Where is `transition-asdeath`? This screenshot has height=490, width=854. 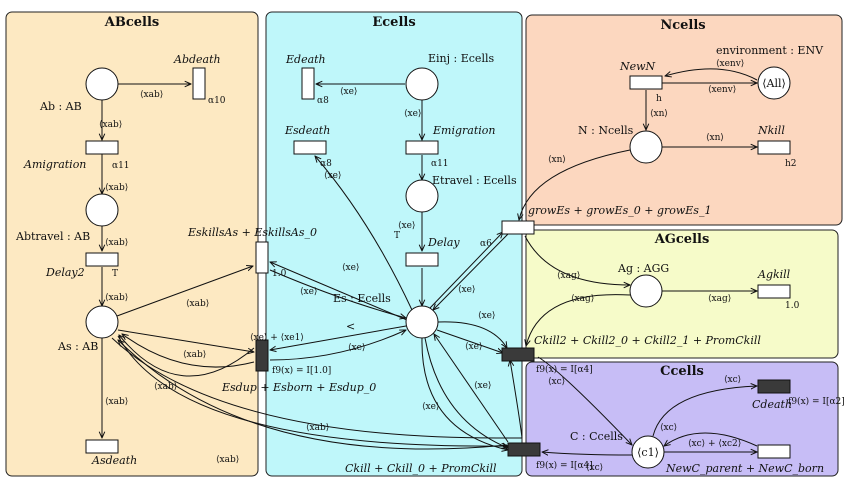 transition-asdeath is located at coordinates (102, 446).